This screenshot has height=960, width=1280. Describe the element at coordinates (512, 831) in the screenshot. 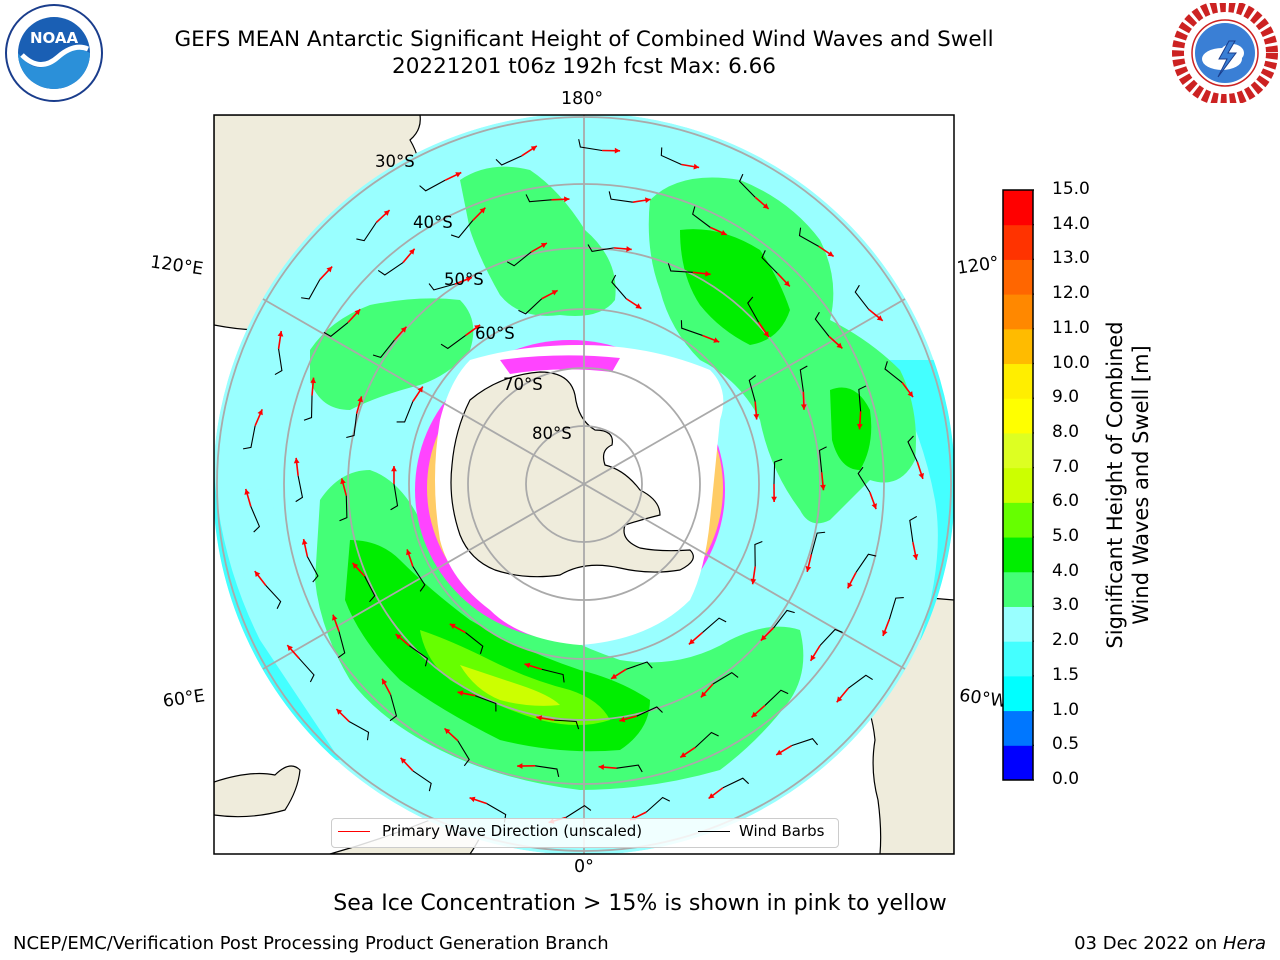

I see `legend-wave-label: Primary Wave Direction (unscaled)` at that location.